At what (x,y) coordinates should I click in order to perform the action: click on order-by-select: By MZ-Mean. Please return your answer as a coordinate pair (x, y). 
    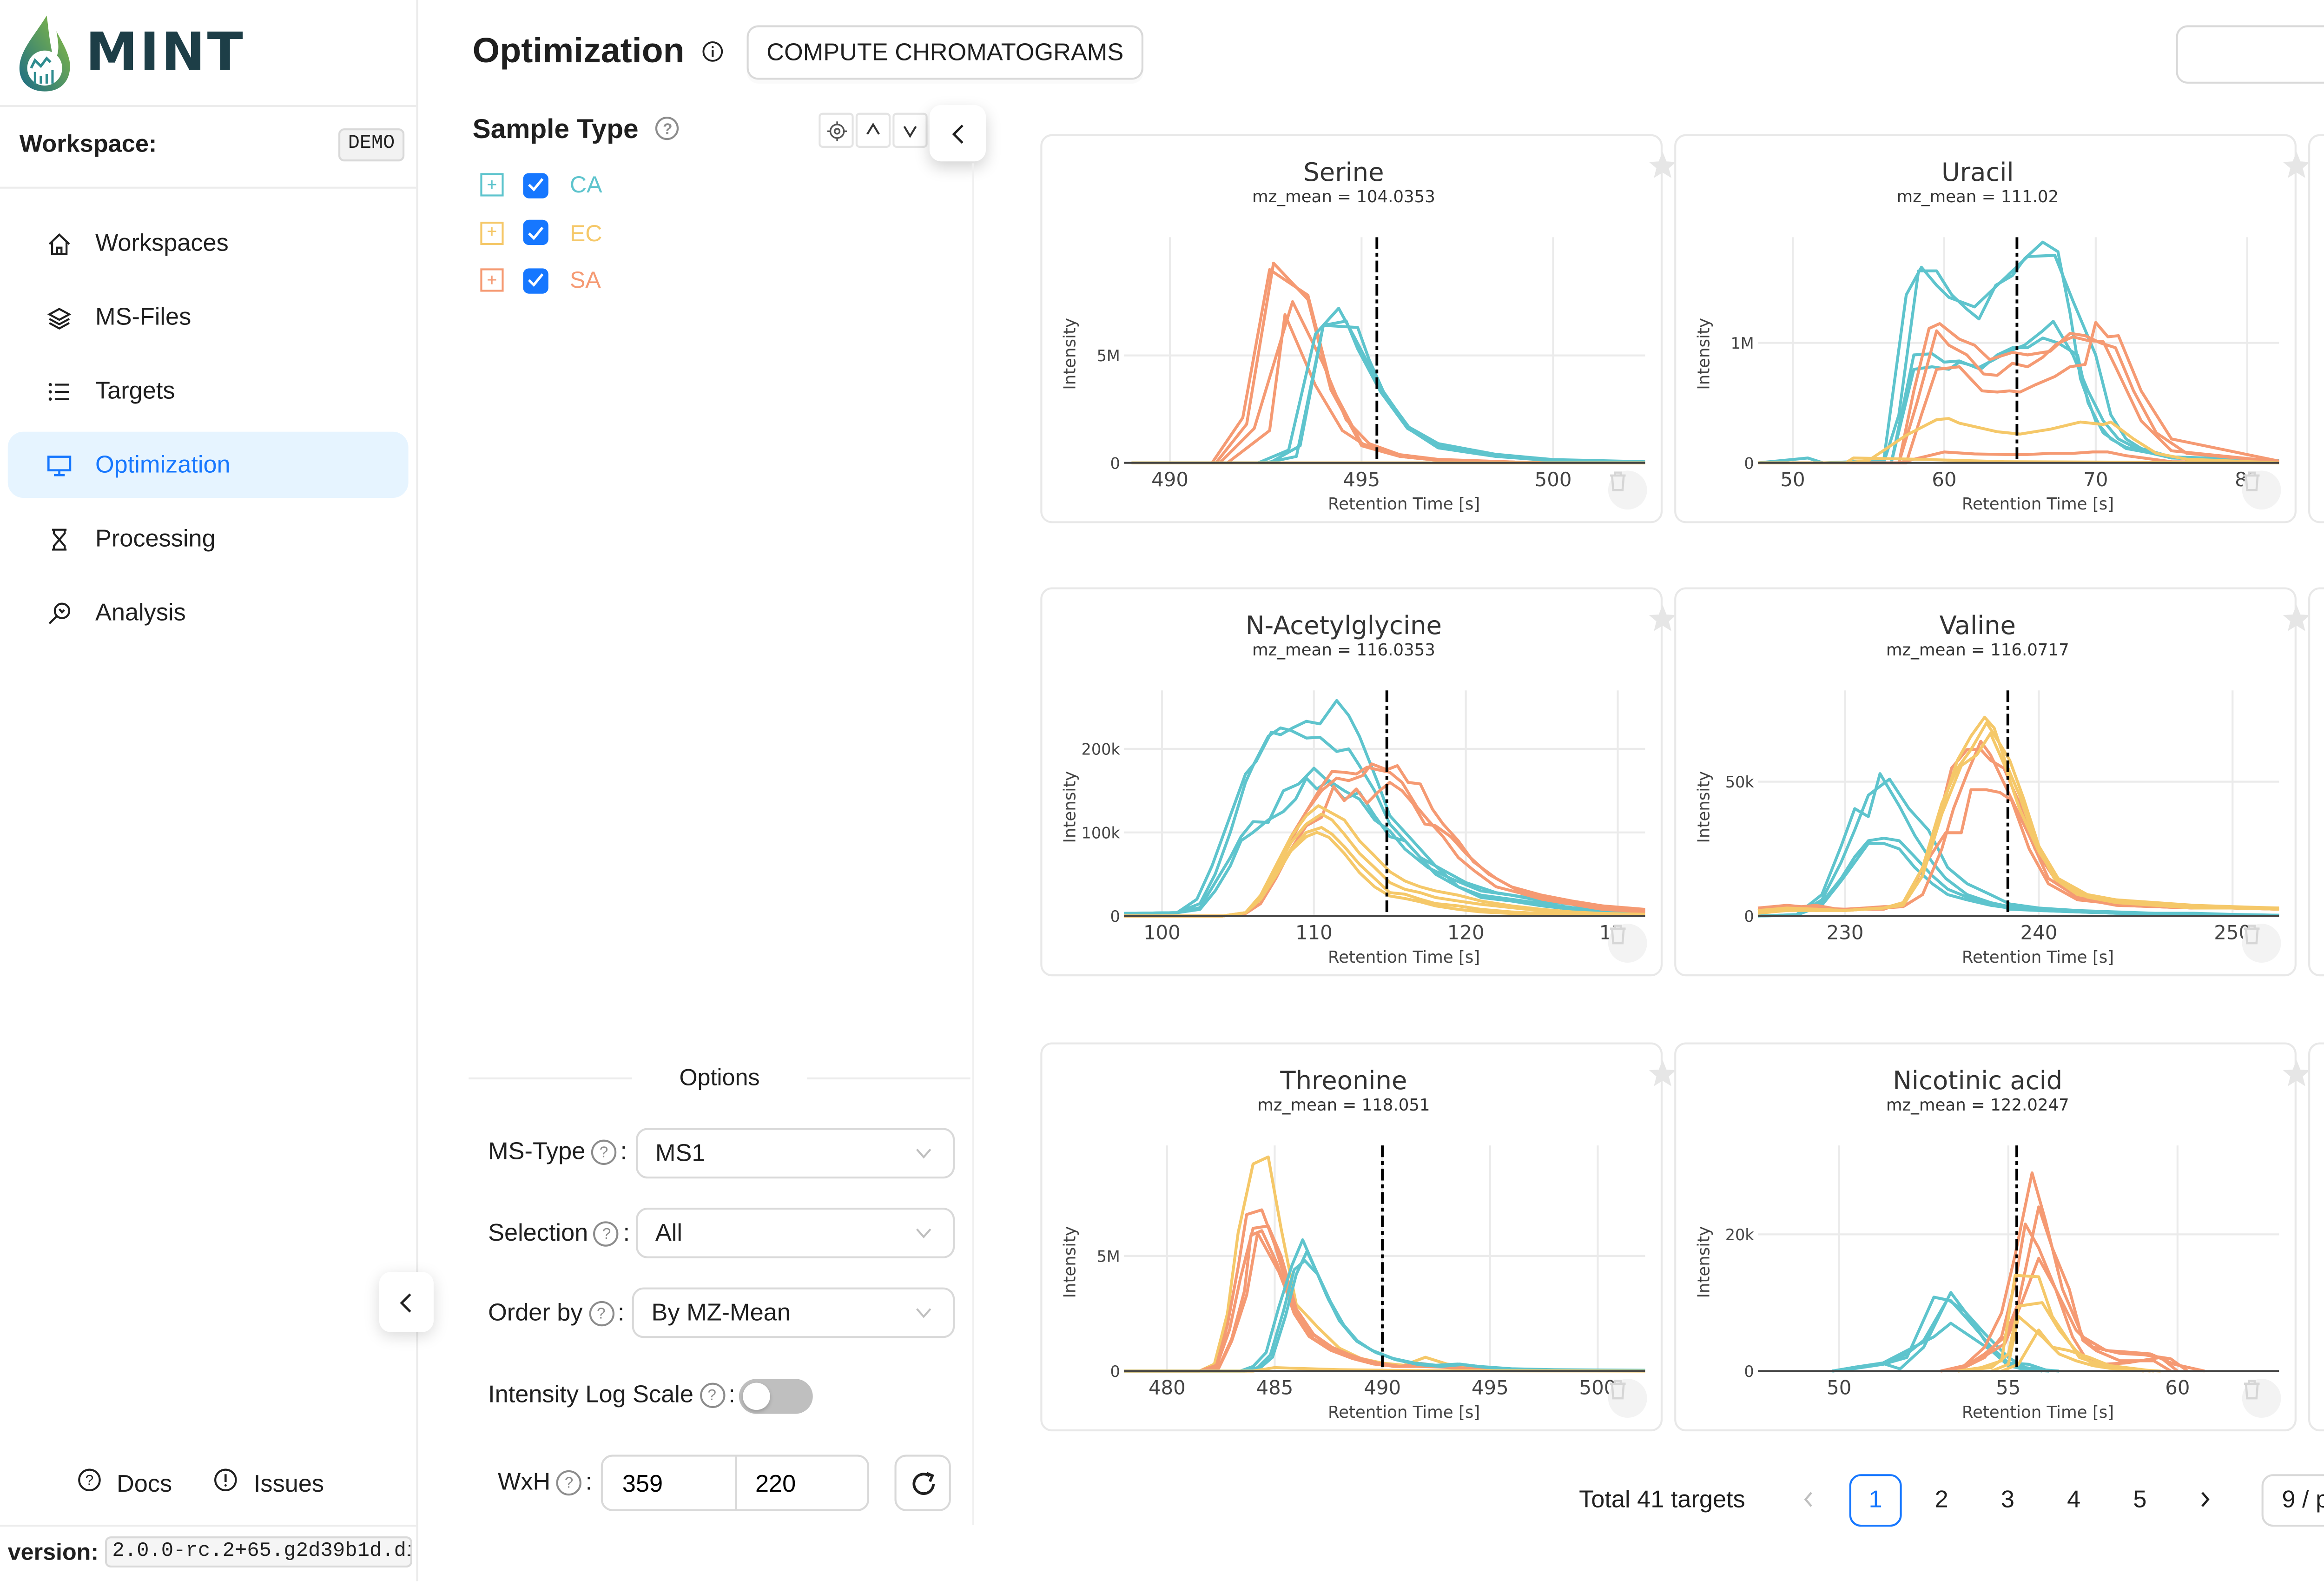
    Looking at the image, I should click on (793, 1312).